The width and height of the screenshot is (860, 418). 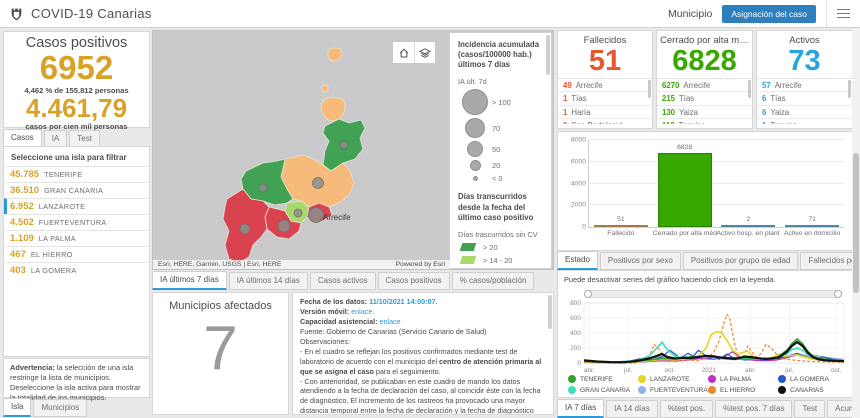 What do you see at coordinates (673, 379) in the screenshot?
I see `legend-item-lanzarote: LANZAROTE` at bounding box center [673, 379].